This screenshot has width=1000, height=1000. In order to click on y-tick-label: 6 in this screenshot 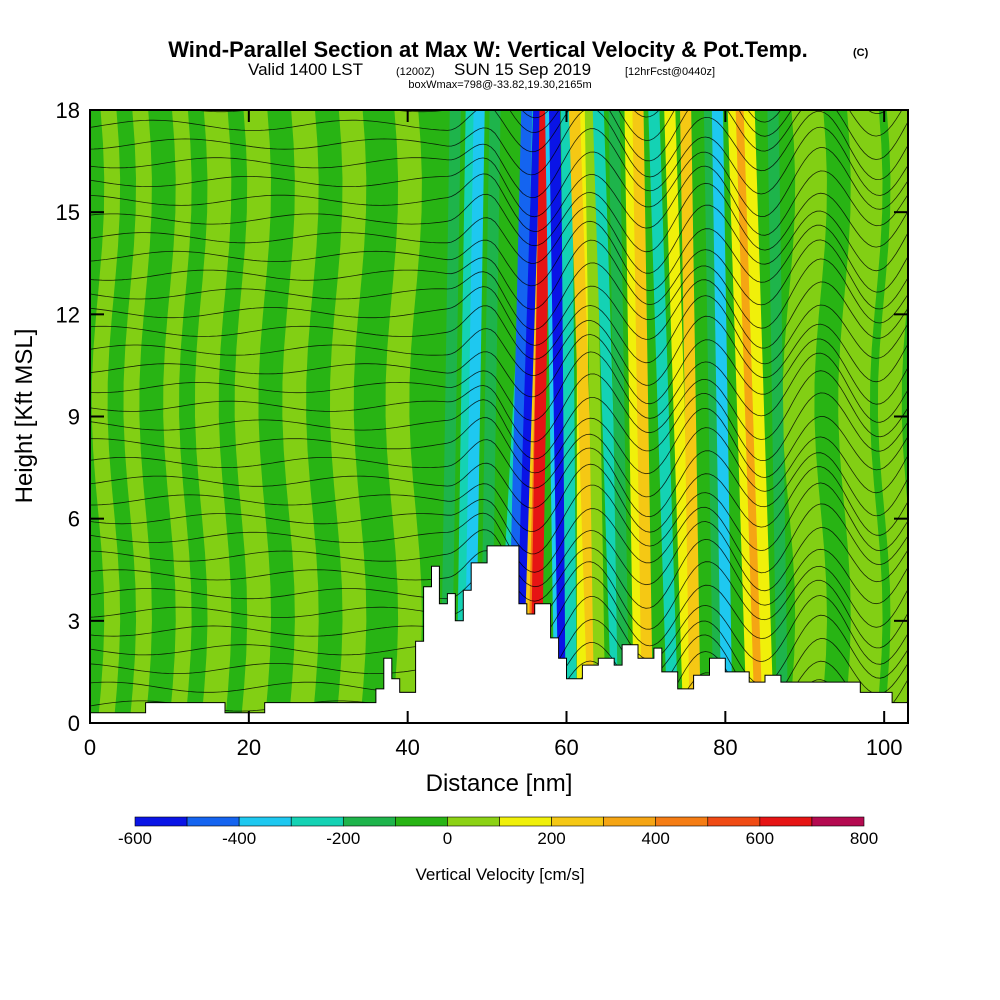, I will do `click(74, 519)`.